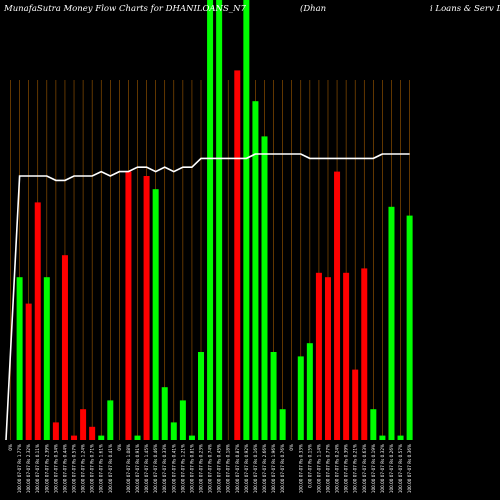  I want to click on x-tick-label: 100.00 07-07 Rs 2.39%, so click(46, 468).